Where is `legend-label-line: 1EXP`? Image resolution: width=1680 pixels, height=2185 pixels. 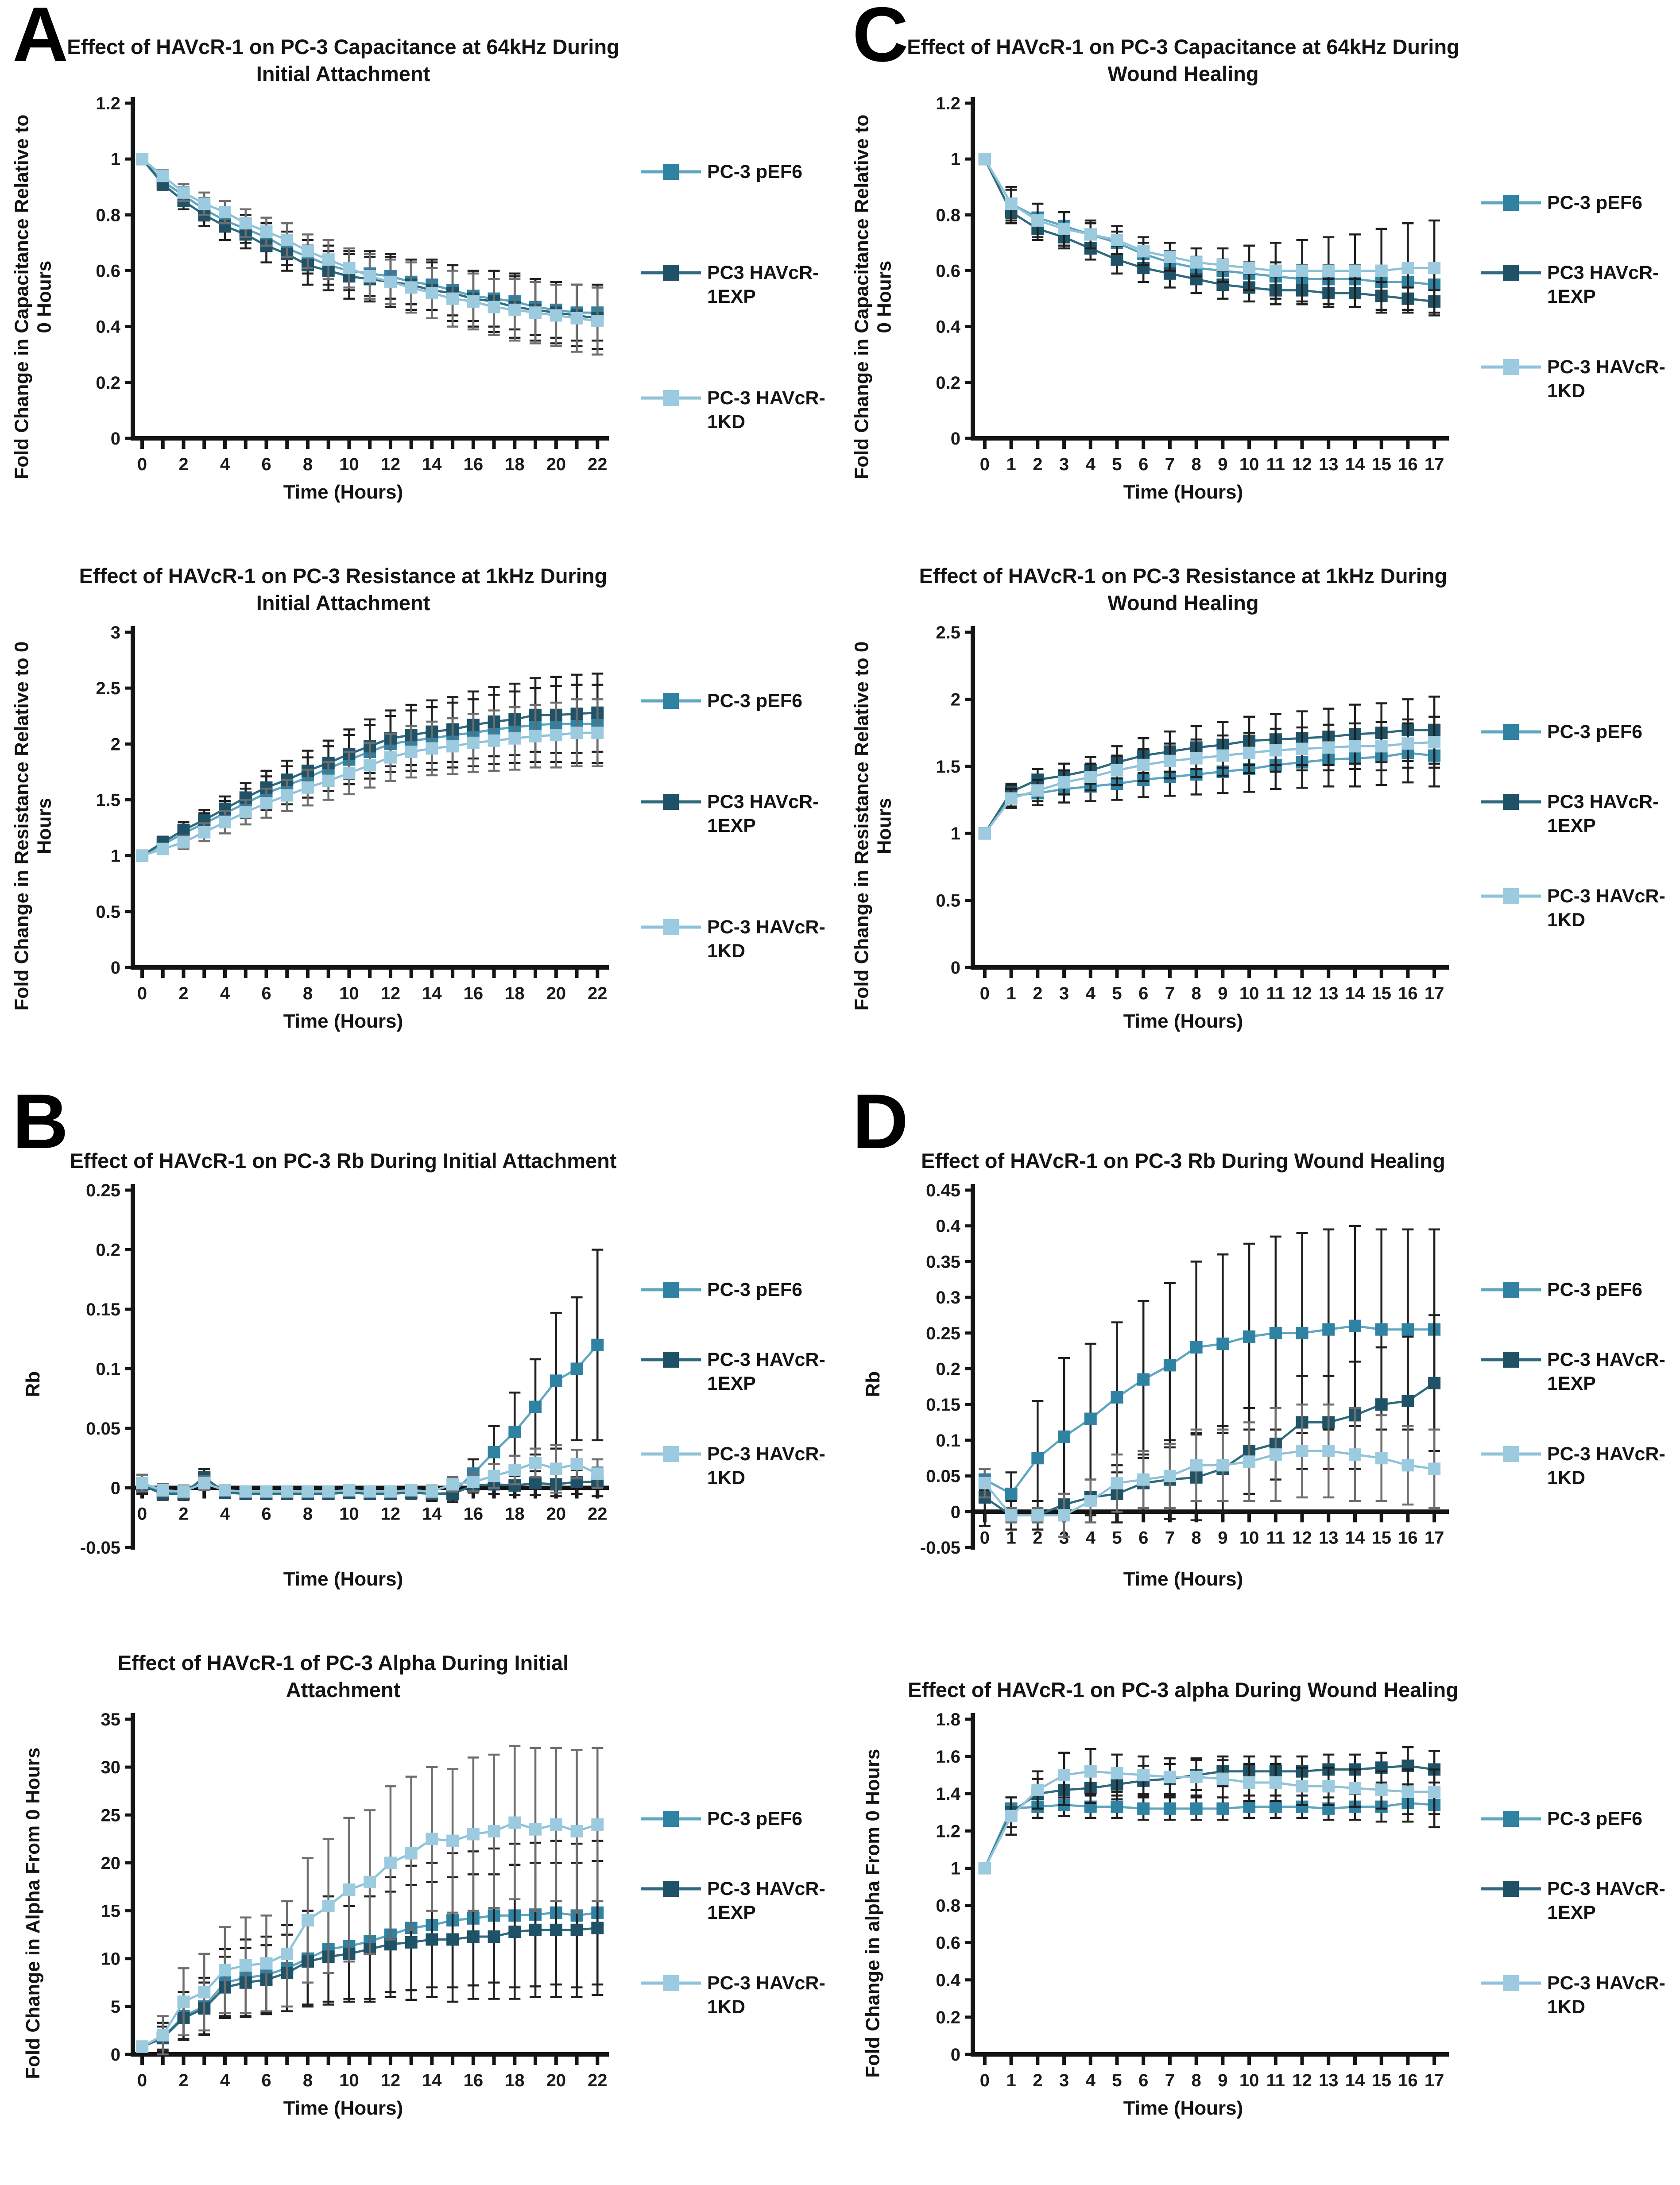
legend-label-line: 1EXP is located at coordinates (731, 297).